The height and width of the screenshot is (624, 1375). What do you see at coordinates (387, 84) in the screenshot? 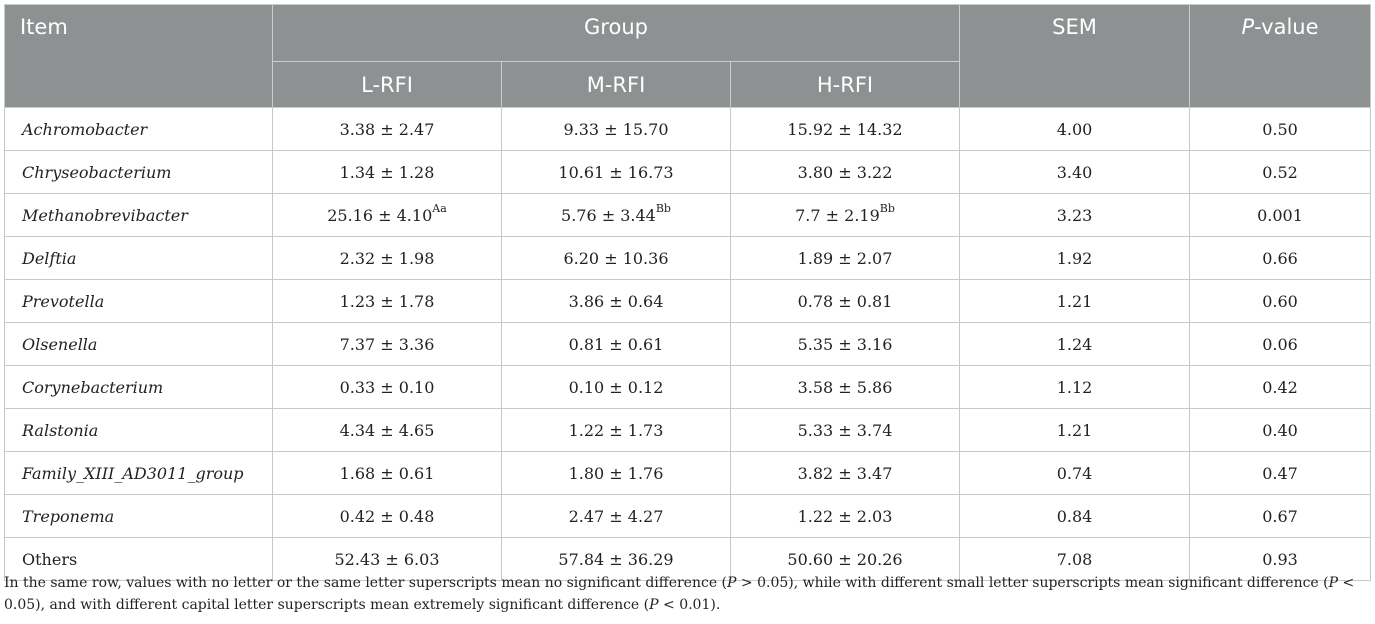
I see `group-header-l-rfi: L-RFI` at bounding box center [387, 84].